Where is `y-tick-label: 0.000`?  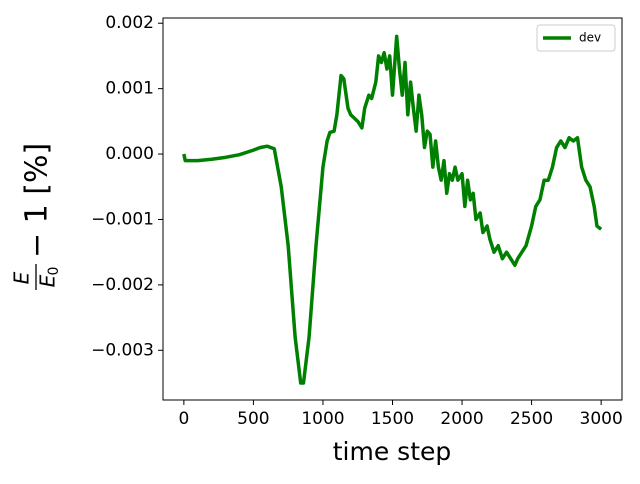 y-tick-label: 0.000 is located at coordinates (129, 154).